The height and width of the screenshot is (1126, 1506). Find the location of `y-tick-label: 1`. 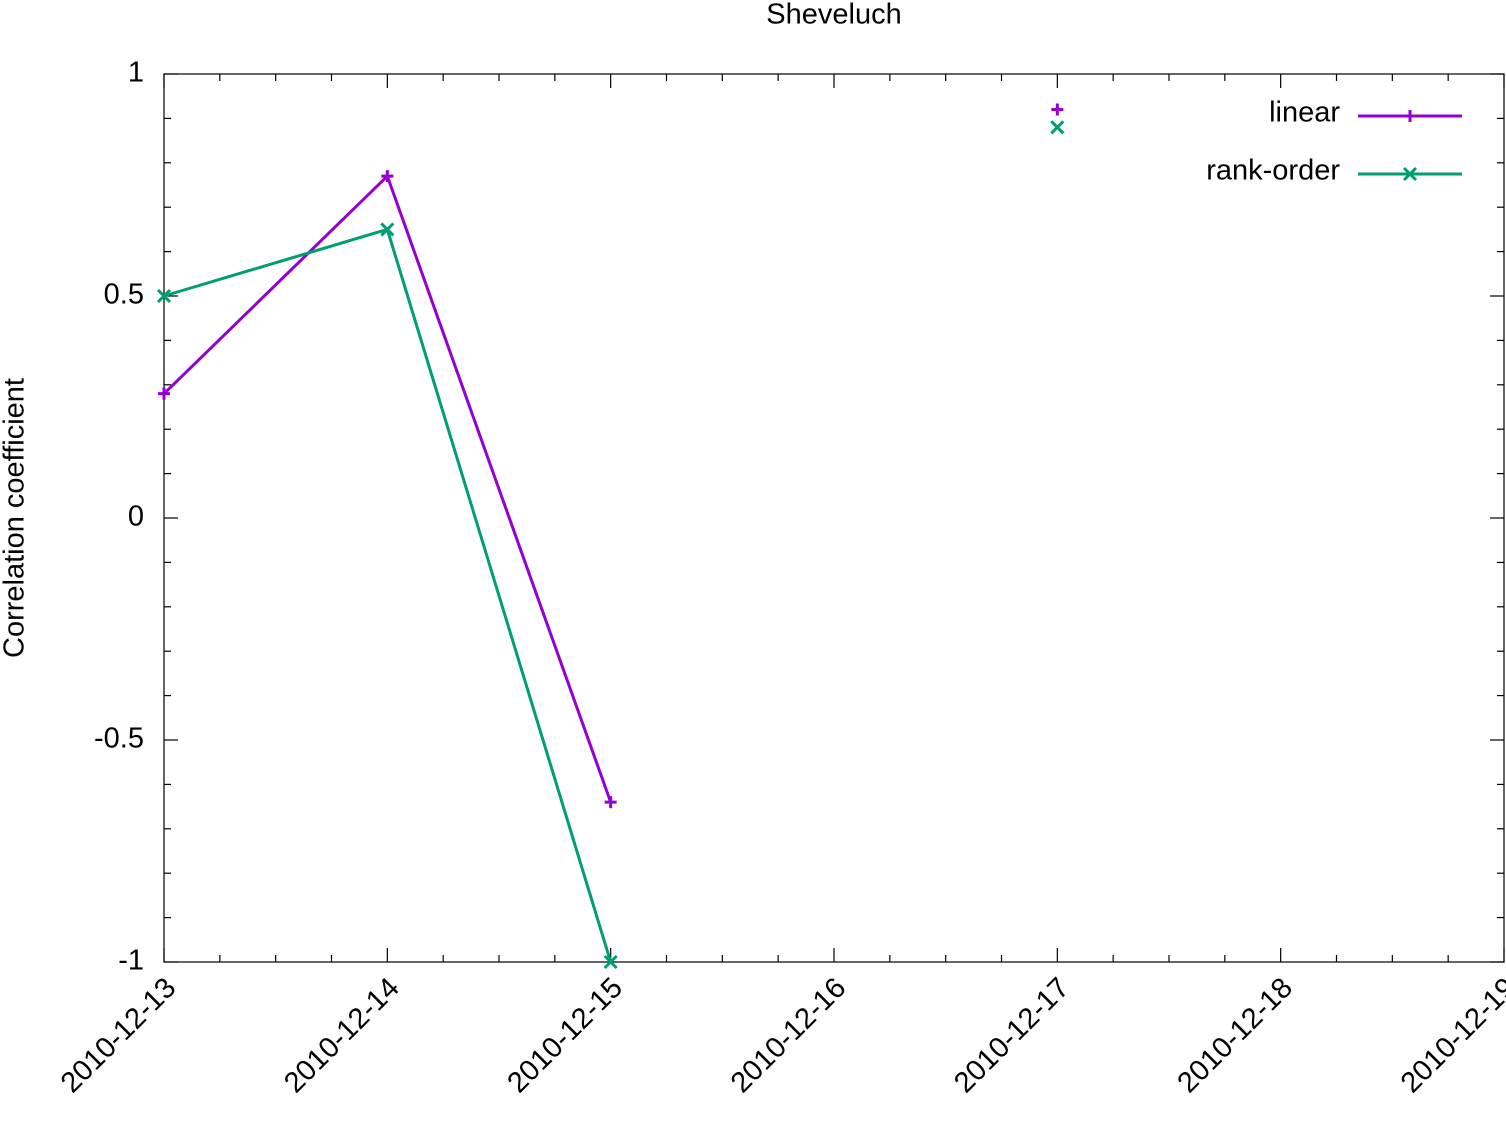

y-tick-label: 1 is located at coordinates (136, 73).